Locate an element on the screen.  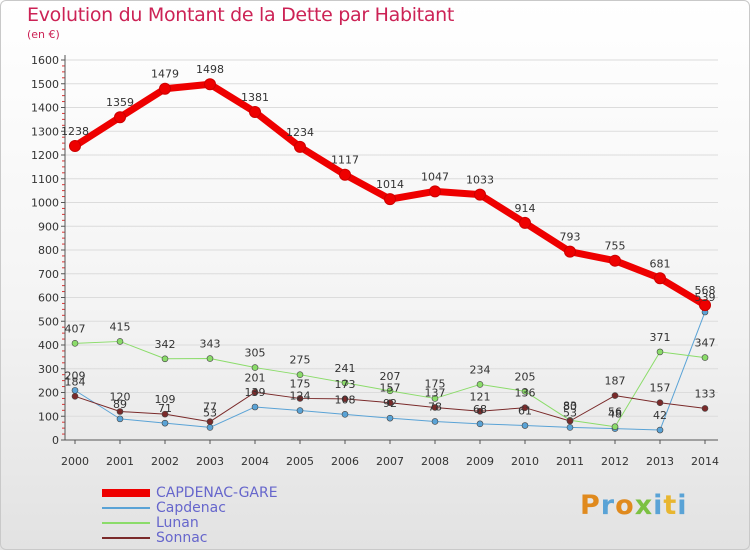
y-tick-label: 1400 is located at coordinates (45, 108).